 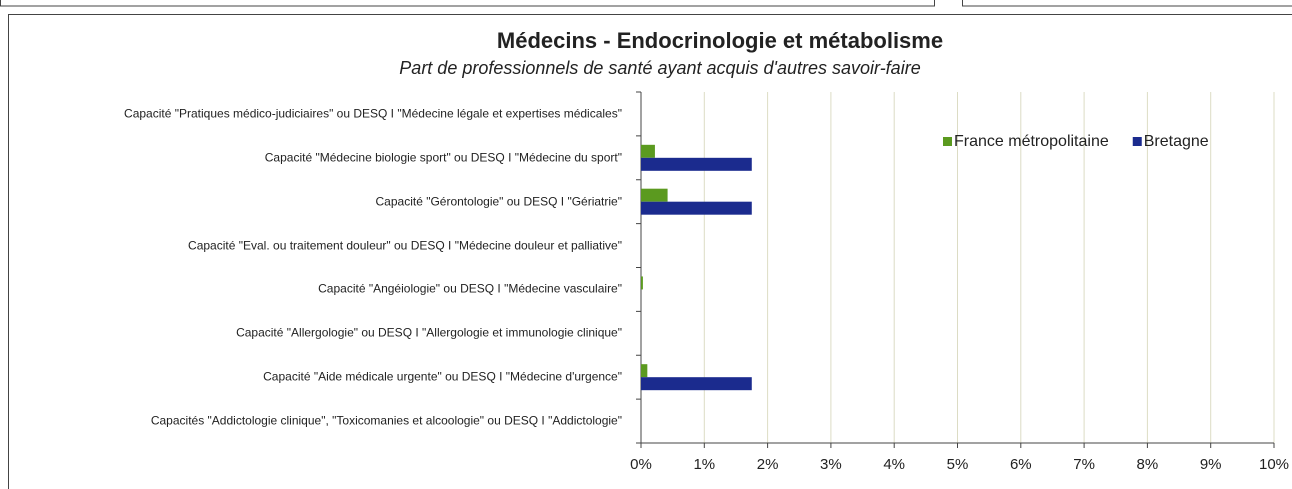 I want to click on chart-title: Médecins - Endocrinologie et métabolisme, so click(x=720, y=40).